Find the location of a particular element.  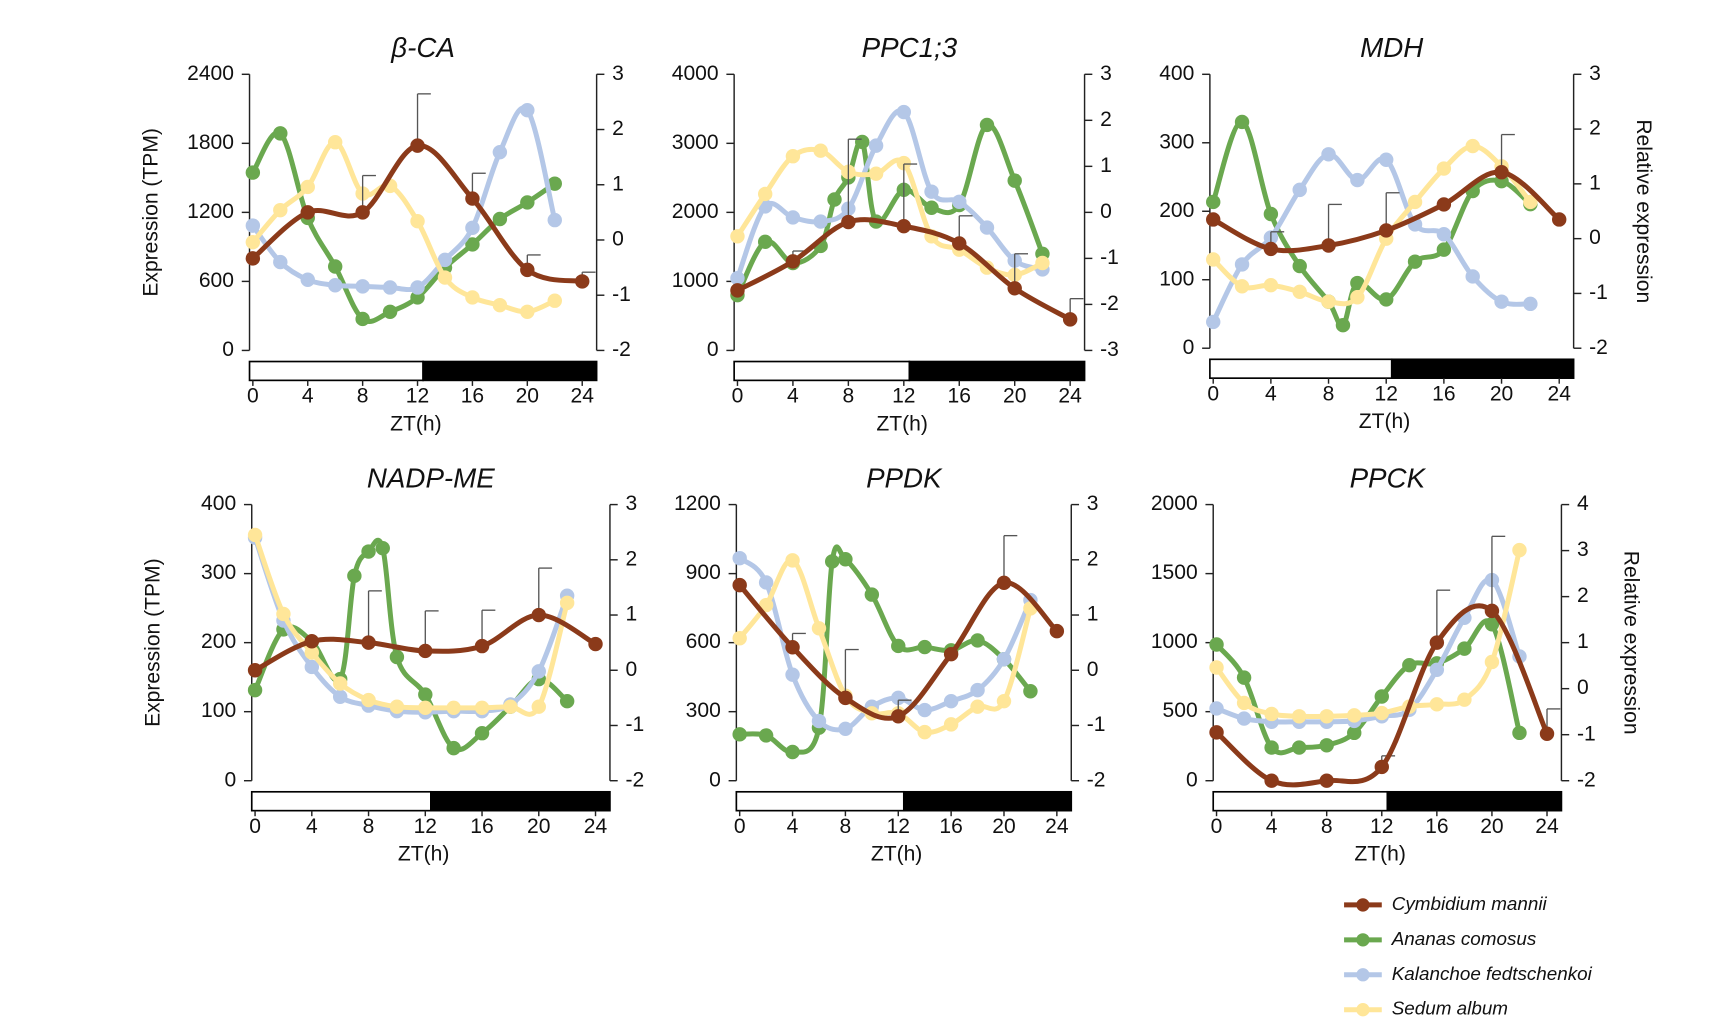

y-tick-label: 500 is located at coordinates (1180, 710).